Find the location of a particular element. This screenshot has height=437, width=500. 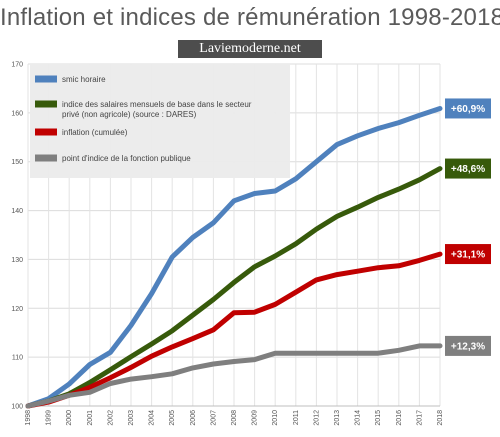

x-tick-label: 2008 is located at coordinates (234, 418).